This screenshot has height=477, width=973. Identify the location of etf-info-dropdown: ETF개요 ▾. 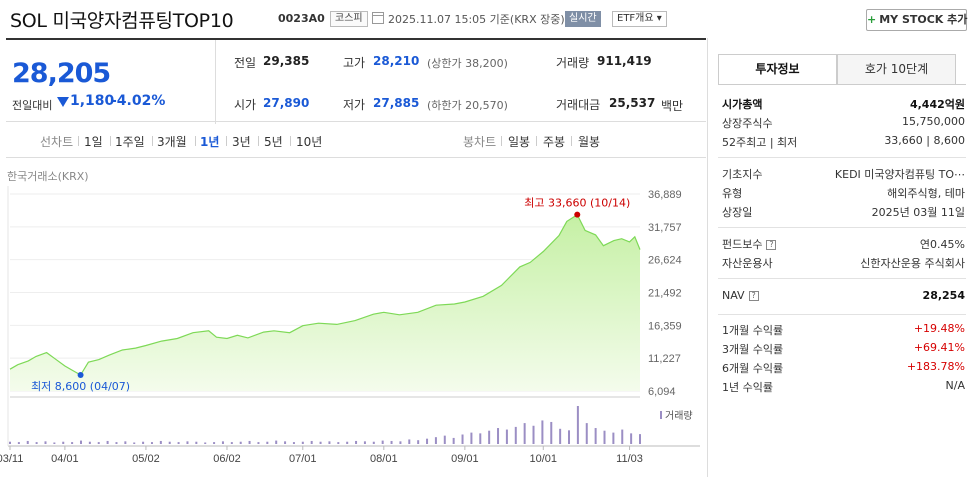
(639, 19).